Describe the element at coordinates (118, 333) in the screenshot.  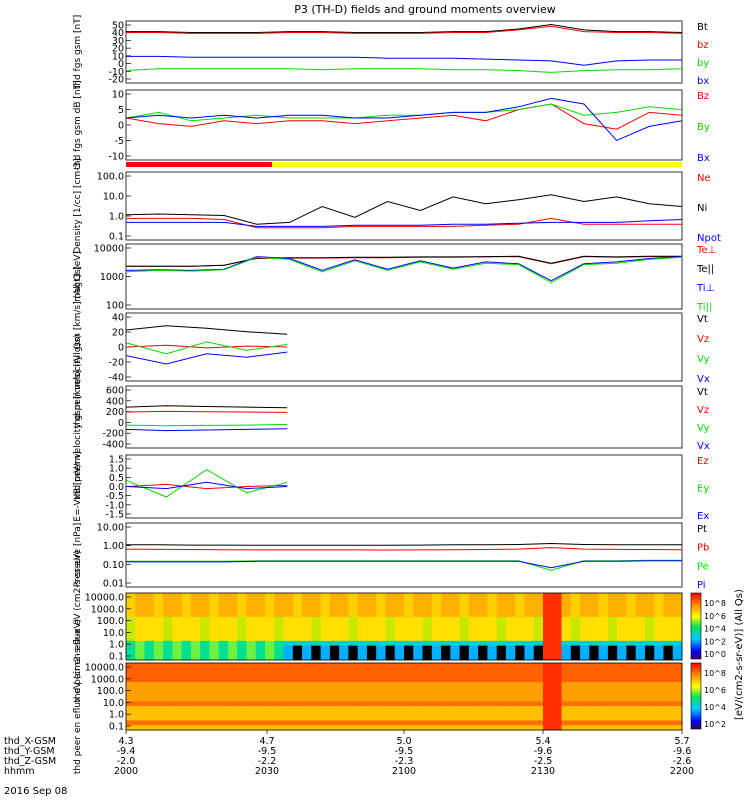
I see `y-tick-label: 20` at that location.